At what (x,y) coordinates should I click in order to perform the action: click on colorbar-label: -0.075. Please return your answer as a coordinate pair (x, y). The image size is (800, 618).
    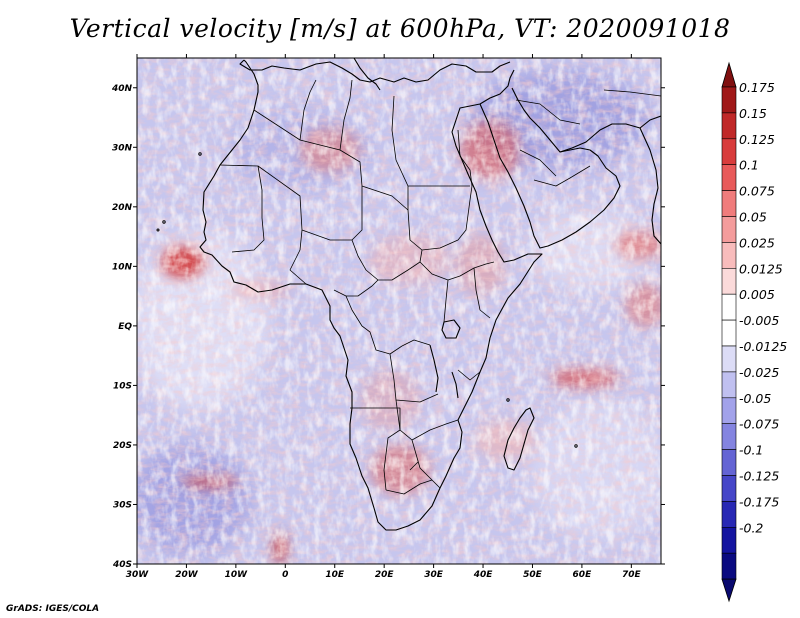
    Looking at the image, I should click on (759, 424).